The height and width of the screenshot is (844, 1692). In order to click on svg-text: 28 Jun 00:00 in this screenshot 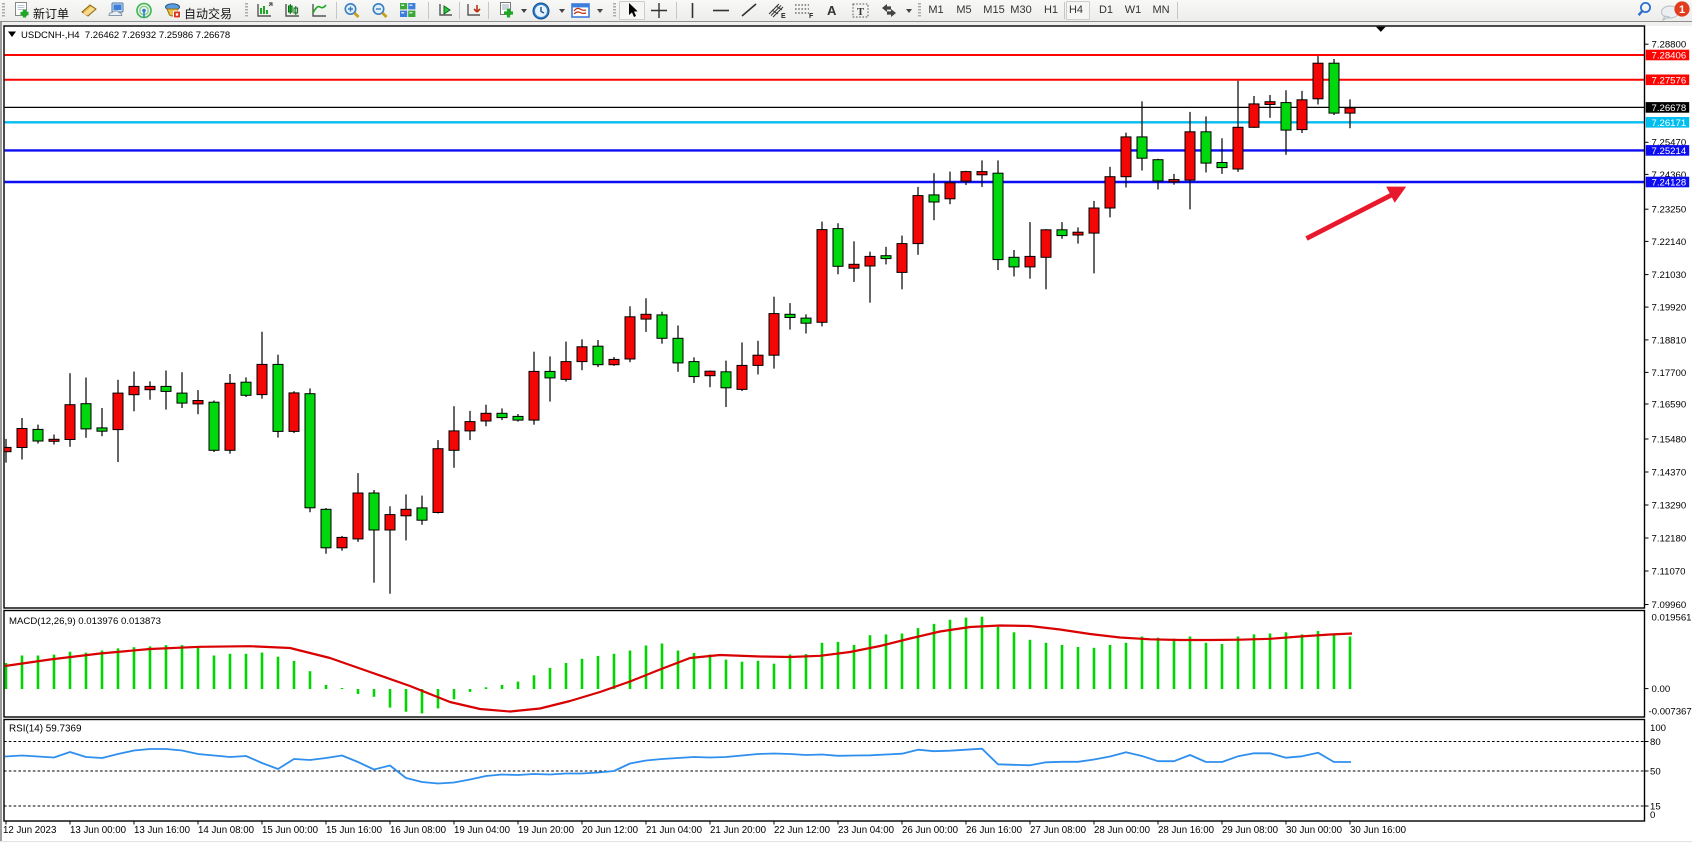, I will do `click(1122, 830)`.